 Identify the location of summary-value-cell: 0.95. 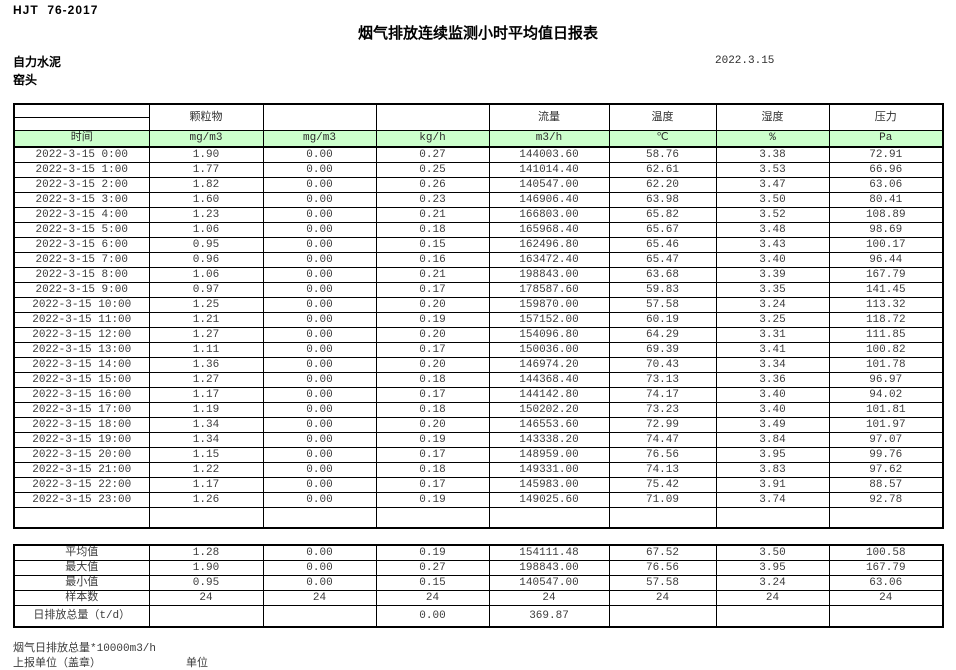
(206, 583).